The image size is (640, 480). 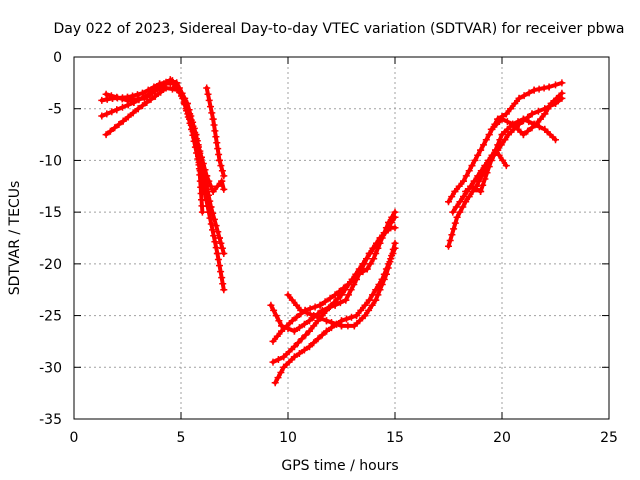 I want to click on series-s5, so click(x=215, y=132).